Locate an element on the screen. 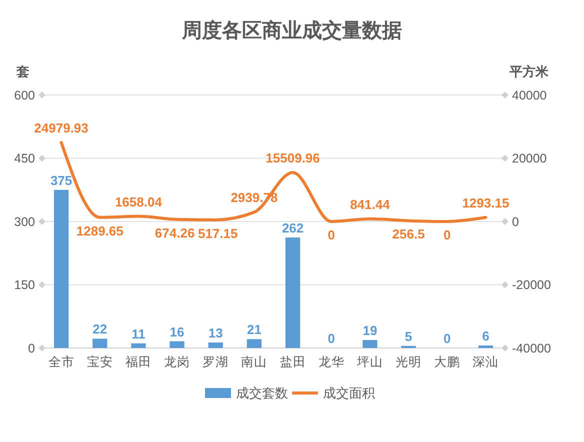  x-tick-label: 大鹏 is located at coordinates (447, 362).